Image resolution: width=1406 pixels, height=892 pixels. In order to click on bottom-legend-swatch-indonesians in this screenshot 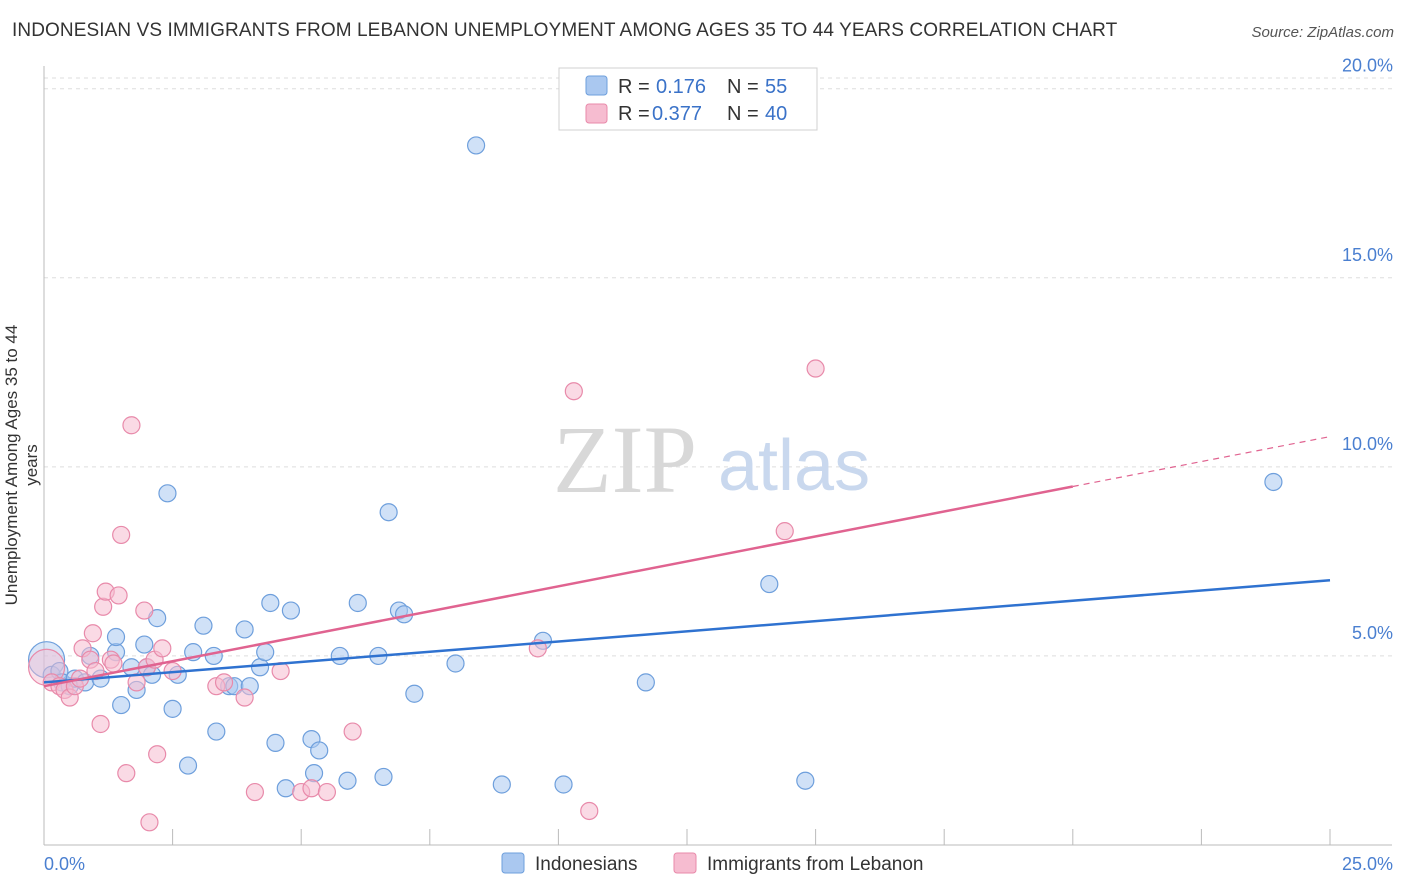, I will do `click(513, 863)`.